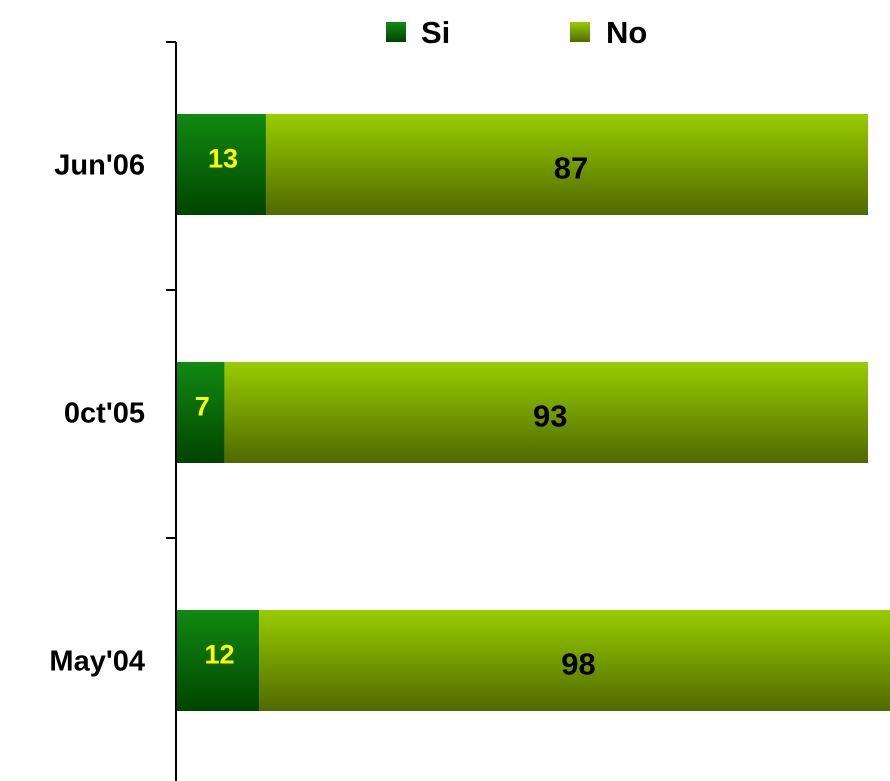  Describe the element at coordinates (104, 414) in the screenshot. I see `category-label: 0ct'05` at that location.